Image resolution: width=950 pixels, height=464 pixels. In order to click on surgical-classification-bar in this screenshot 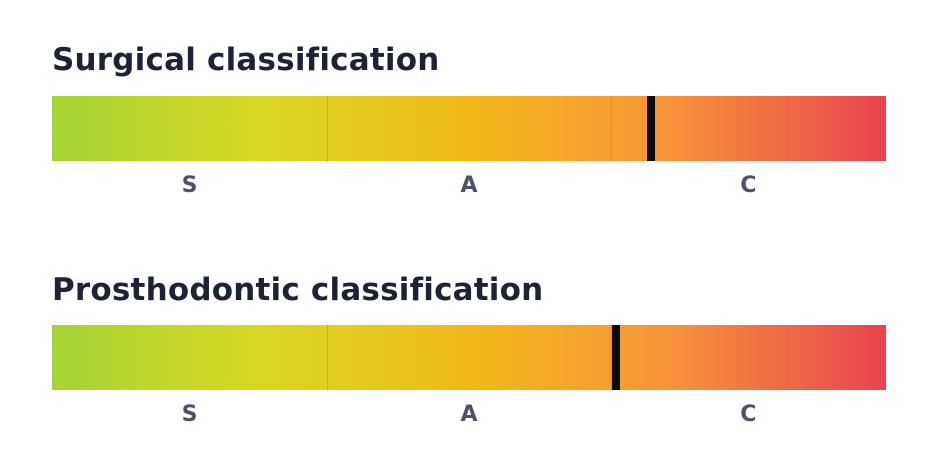, I will do `click(469, 128)`.